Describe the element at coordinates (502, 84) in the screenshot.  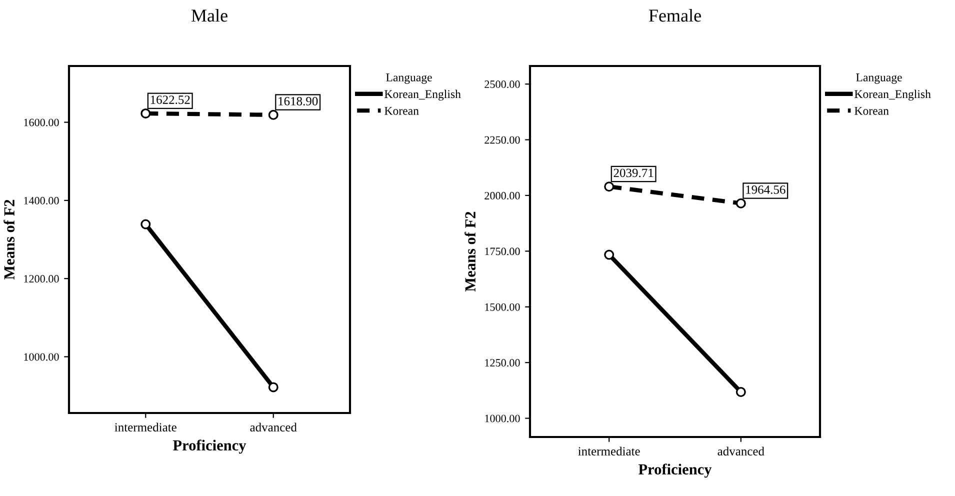
I see `y-tick-label: 2500.00` at that location.